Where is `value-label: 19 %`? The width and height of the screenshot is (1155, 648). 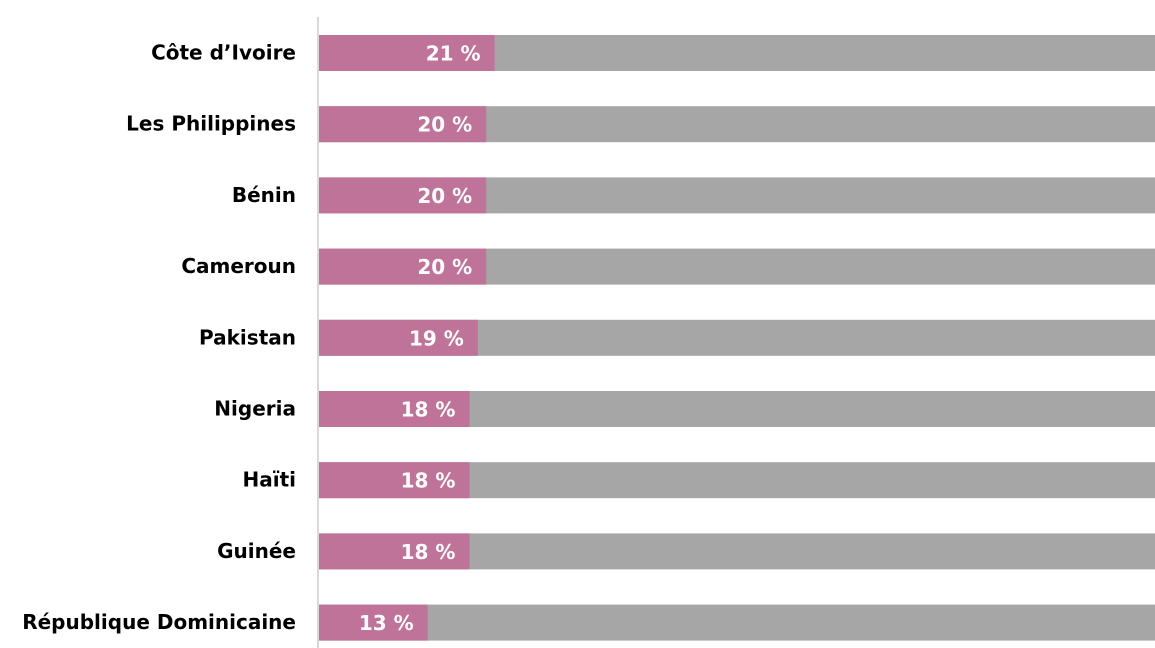 value-label: 19 % is located at coordinates (436, 338).